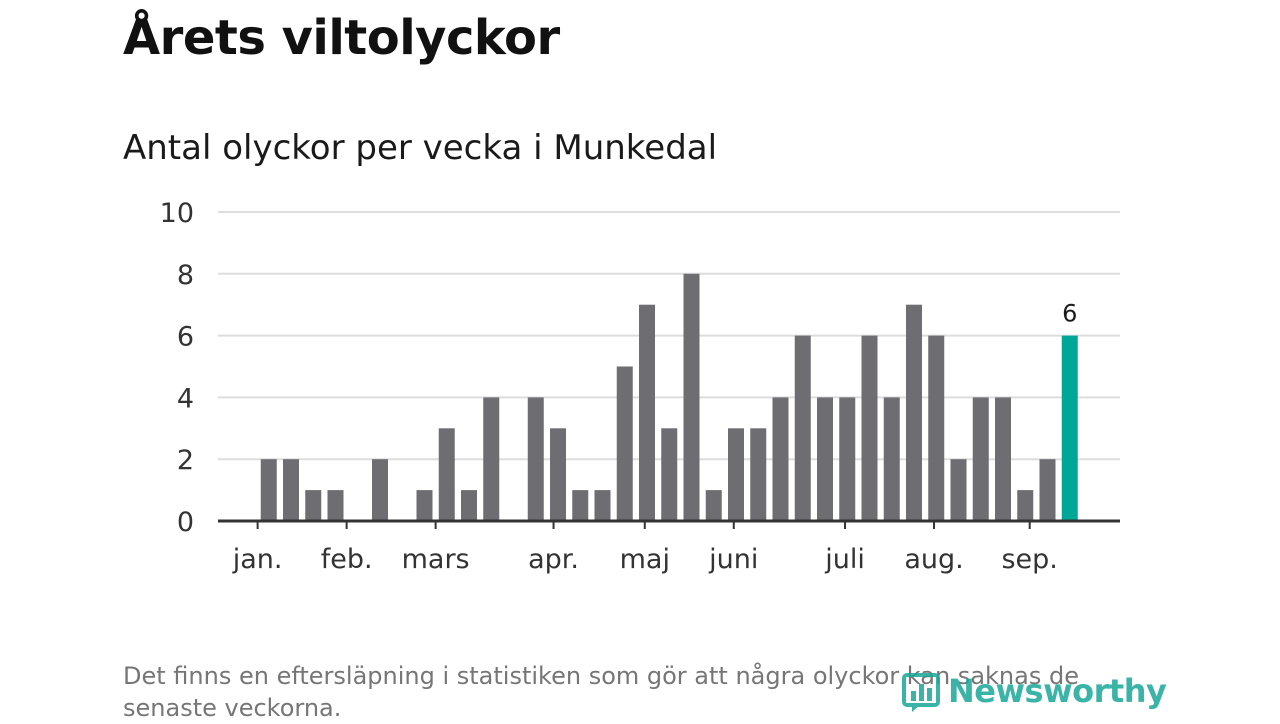 Image resolution: width=1280 pixels, height=724 pixels. I want to click on x-tick-label-mars: mars, so click(436, 559).